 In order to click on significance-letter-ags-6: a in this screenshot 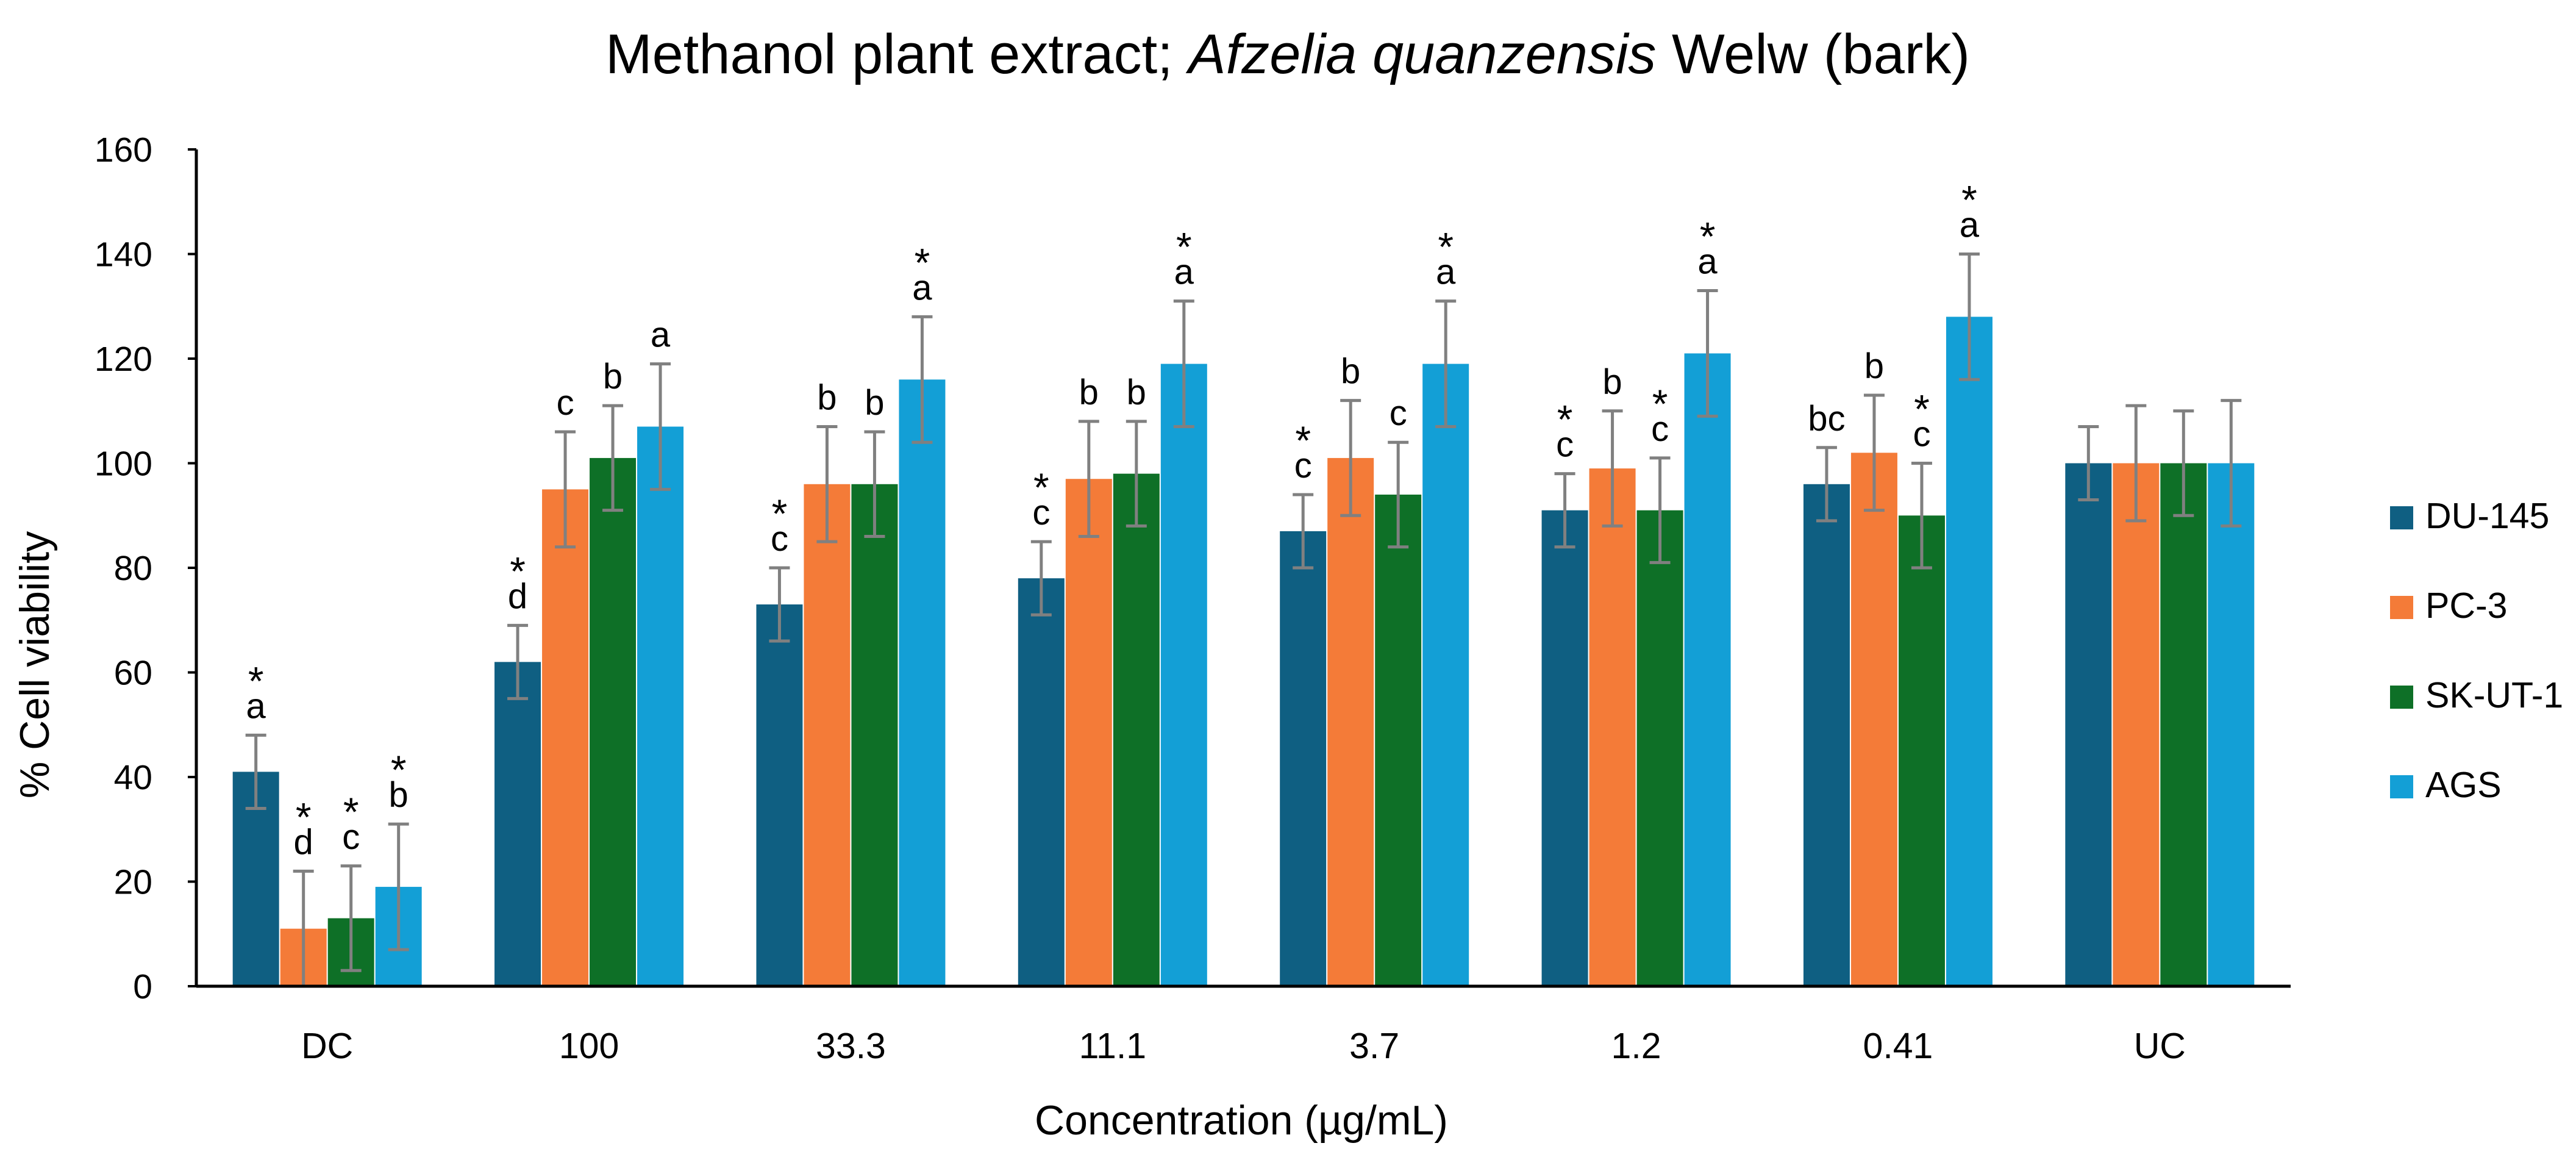, I will do `click(1970, 225)`.